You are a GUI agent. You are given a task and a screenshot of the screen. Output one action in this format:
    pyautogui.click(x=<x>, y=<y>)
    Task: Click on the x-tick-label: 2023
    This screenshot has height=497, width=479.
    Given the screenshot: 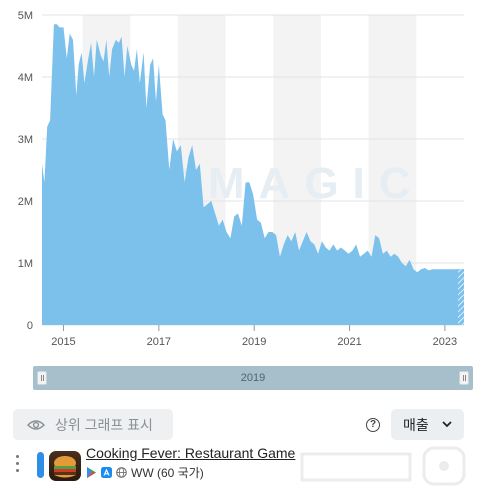 What is the action you would take?
    pyautogui.click(x=445, y=342)
    